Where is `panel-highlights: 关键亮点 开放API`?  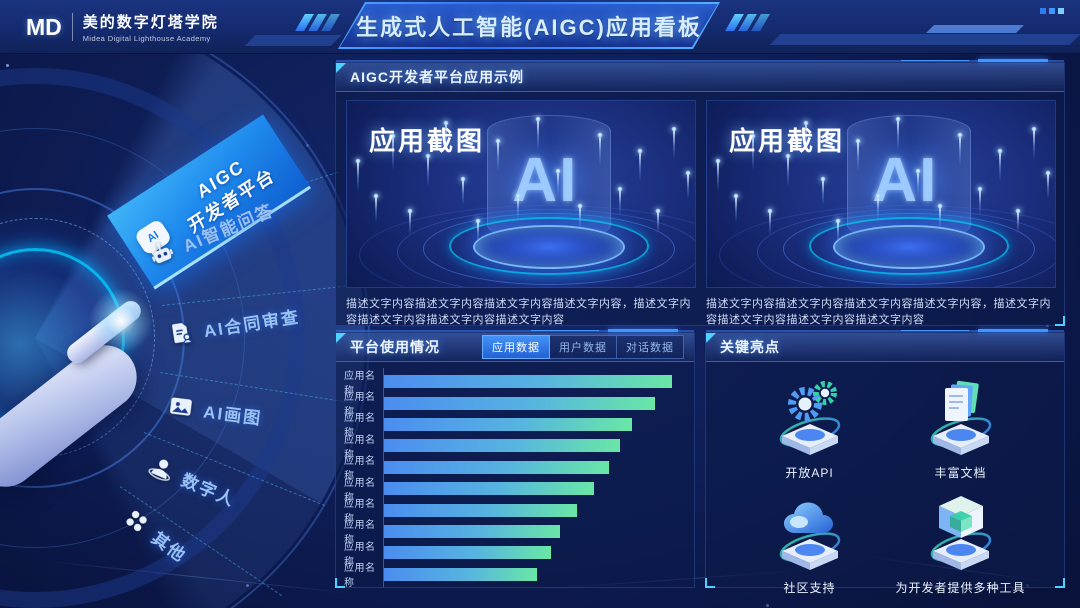 panel-highlights: 关键亮点 开放API is located at coordinates (885, 462).